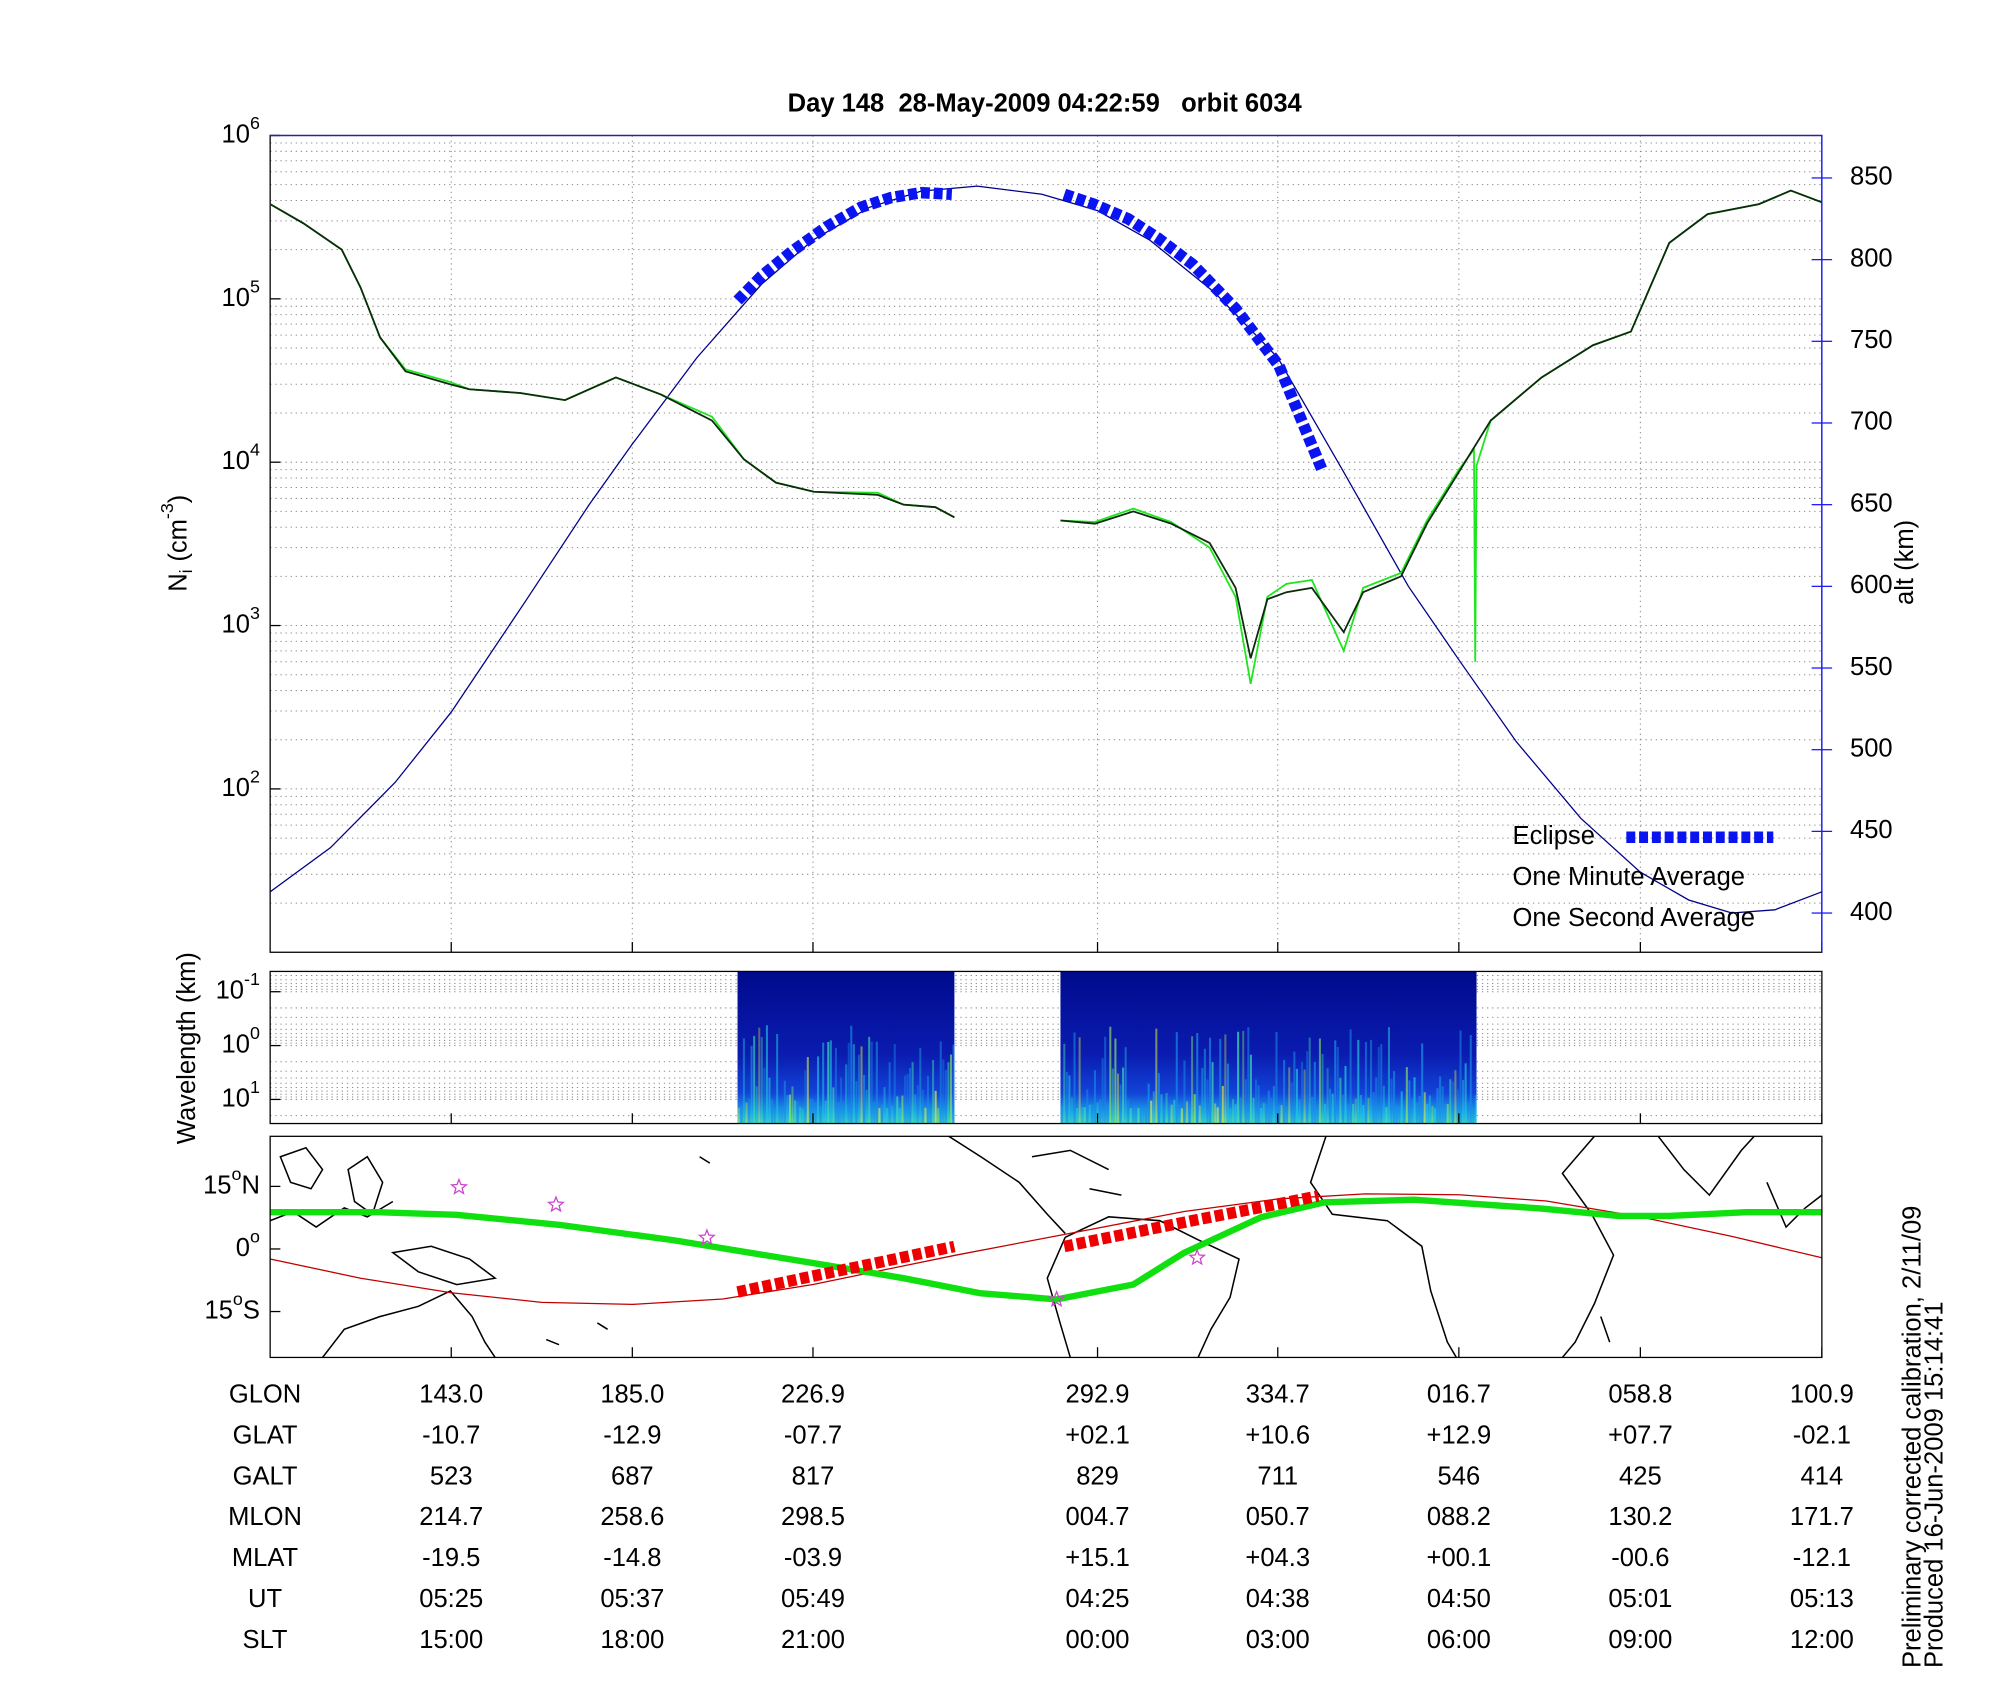 Image resolution: width=2000 pixels, height=1700 pixels. I want to click on table-cell: 04:50, so click(1459, 1599).